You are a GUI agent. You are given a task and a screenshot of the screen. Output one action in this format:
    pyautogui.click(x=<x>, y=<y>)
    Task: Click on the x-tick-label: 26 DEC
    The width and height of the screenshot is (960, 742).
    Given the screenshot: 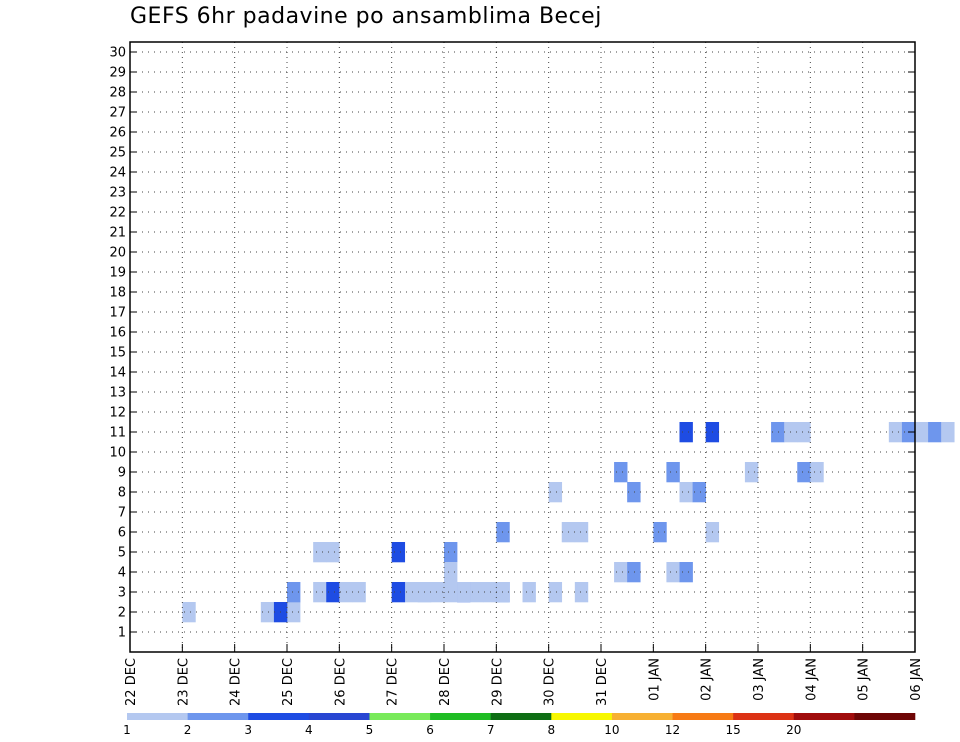 What is the action you would take?
    pyautogui.click(x=340, y=682)
    